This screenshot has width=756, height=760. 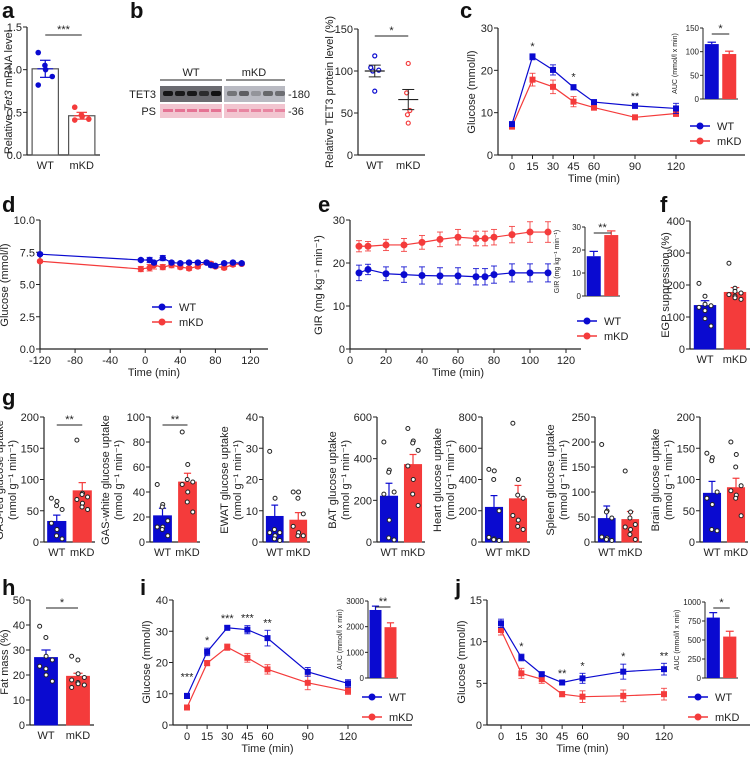 What do you see at coordinates (27, 350) in the screenshot?
I see `y-tick-label: 0.0` at bounding box center [27, 350].